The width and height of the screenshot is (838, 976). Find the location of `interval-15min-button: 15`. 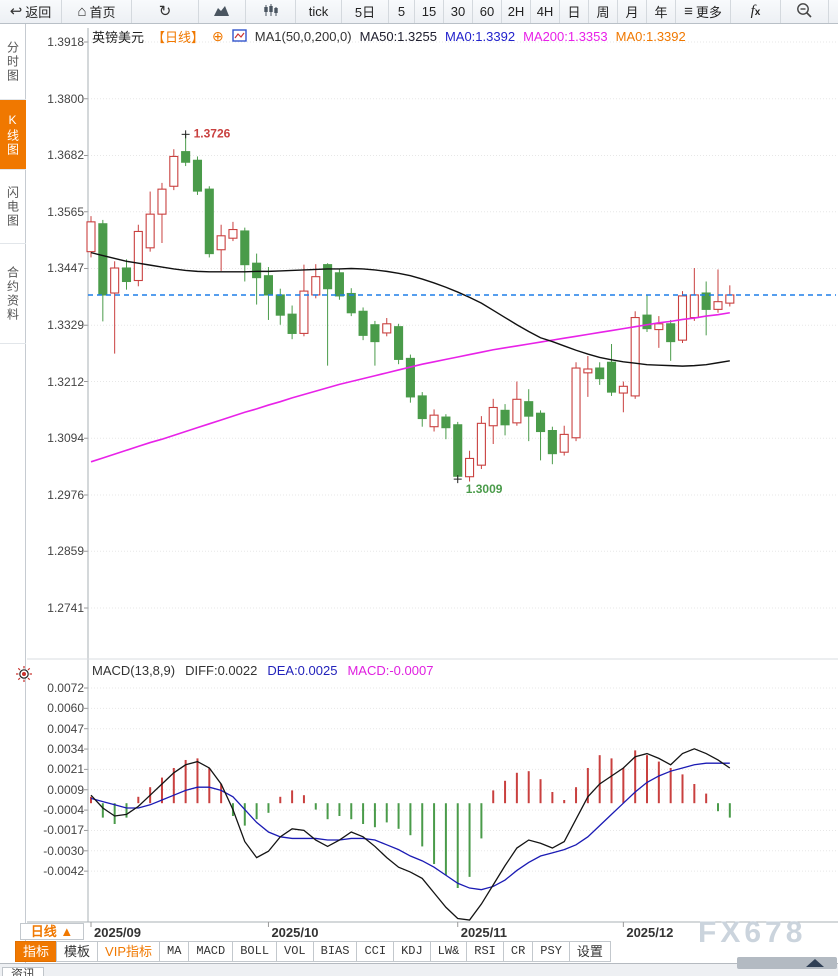

interval-15min-button: 15 is located at coordinates (429, 11).